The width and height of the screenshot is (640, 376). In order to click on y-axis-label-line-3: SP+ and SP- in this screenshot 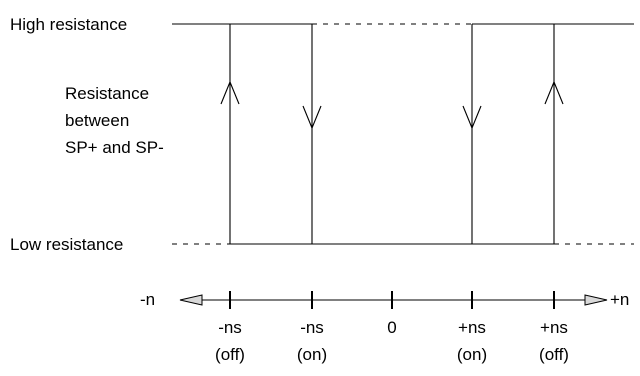, I will do `click(114, 147)`.